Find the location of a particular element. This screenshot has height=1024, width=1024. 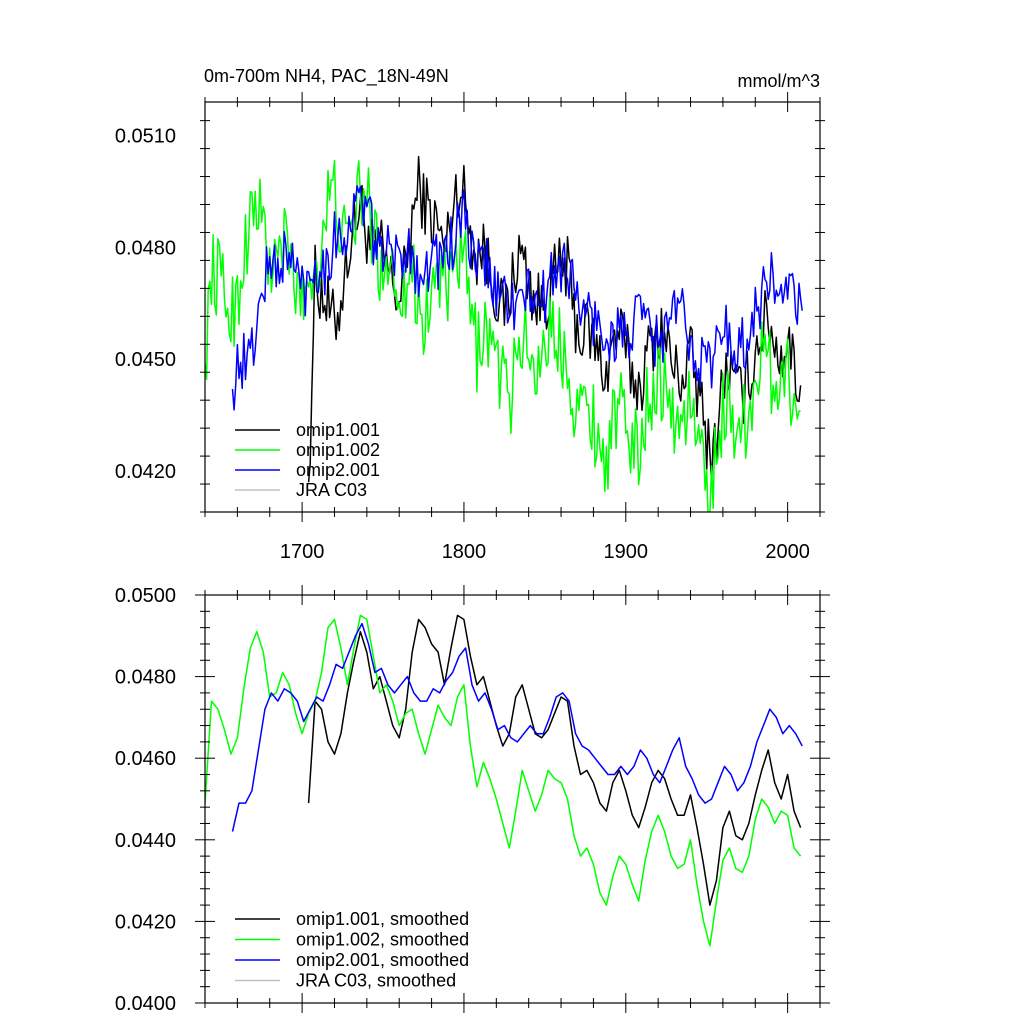

top-chart-units: mmol/m^3 is located at coordinates (779, 81).